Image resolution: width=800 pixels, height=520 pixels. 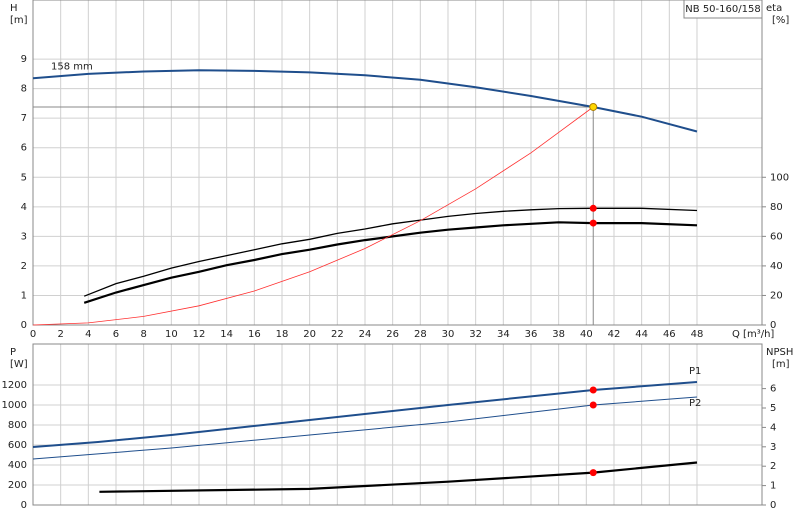 What do you see at coordinates (33, 334) in the screenshot?
I see `x-tick-label: 0` at bounding box center [33, 334].